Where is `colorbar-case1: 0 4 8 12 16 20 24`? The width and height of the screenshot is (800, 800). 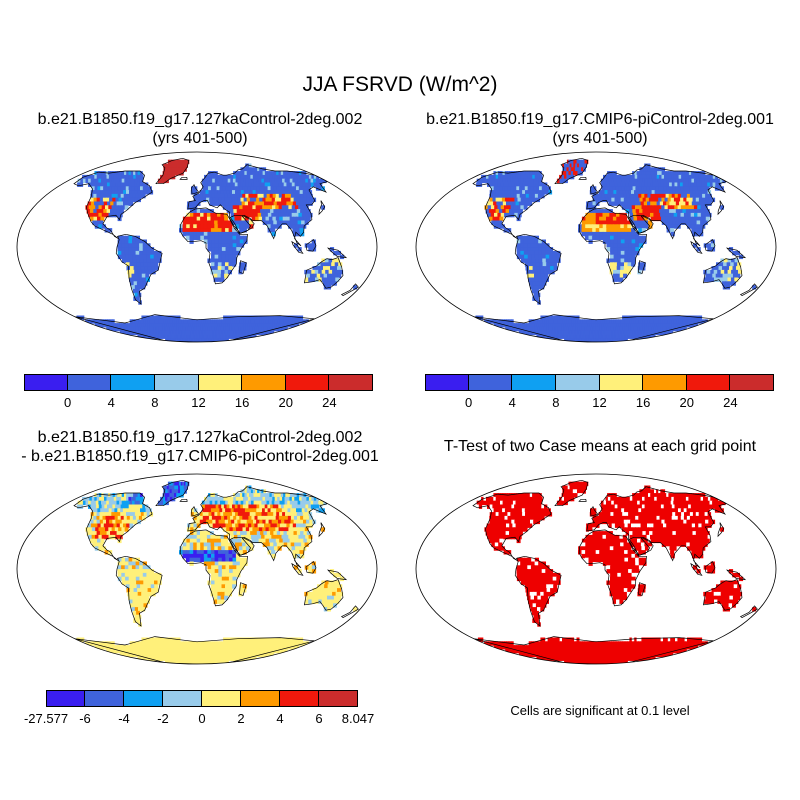 colorbar-case1: 0 4 8 12 16 20 24 is located at coordinates (198, 394).